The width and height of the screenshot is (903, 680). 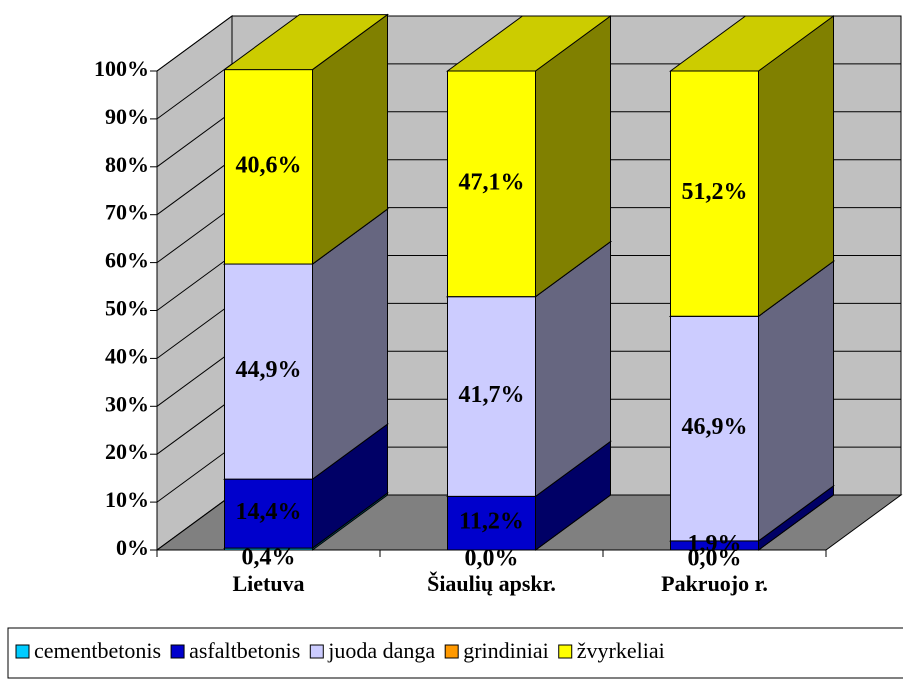 What do you see at coordinates (621, 650) in the screenshot?
I see `legend-label: žvyrkeliai` at bounding box center [621, 650].